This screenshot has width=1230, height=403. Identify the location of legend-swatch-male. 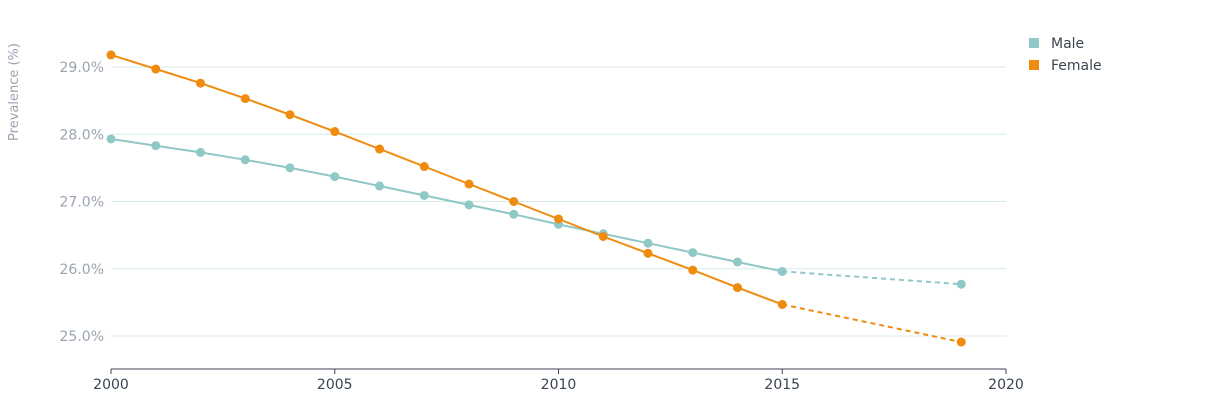
(1034, 43).